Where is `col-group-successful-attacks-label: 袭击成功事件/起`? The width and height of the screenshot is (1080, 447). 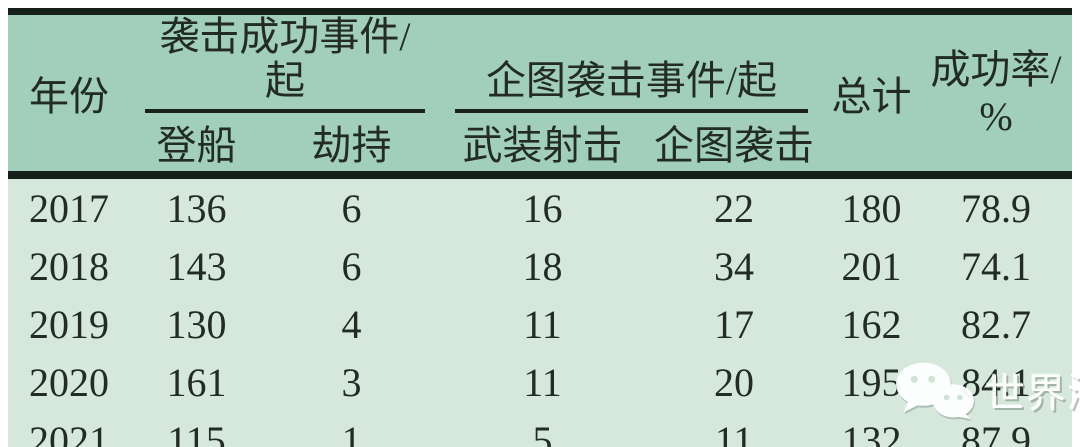 col-group-successful-attacks-label: 袭击成功事件/起 is located at coordinates (285, 64).